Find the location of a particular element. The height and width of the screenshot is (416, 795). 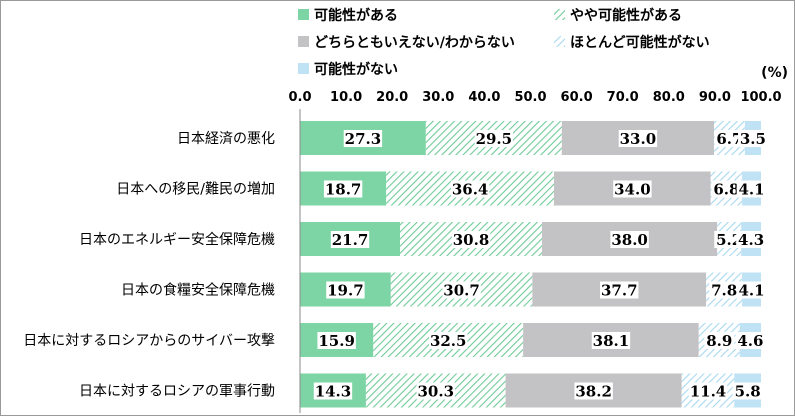

data-label: 5.2 is located at coordinates (729, 240).